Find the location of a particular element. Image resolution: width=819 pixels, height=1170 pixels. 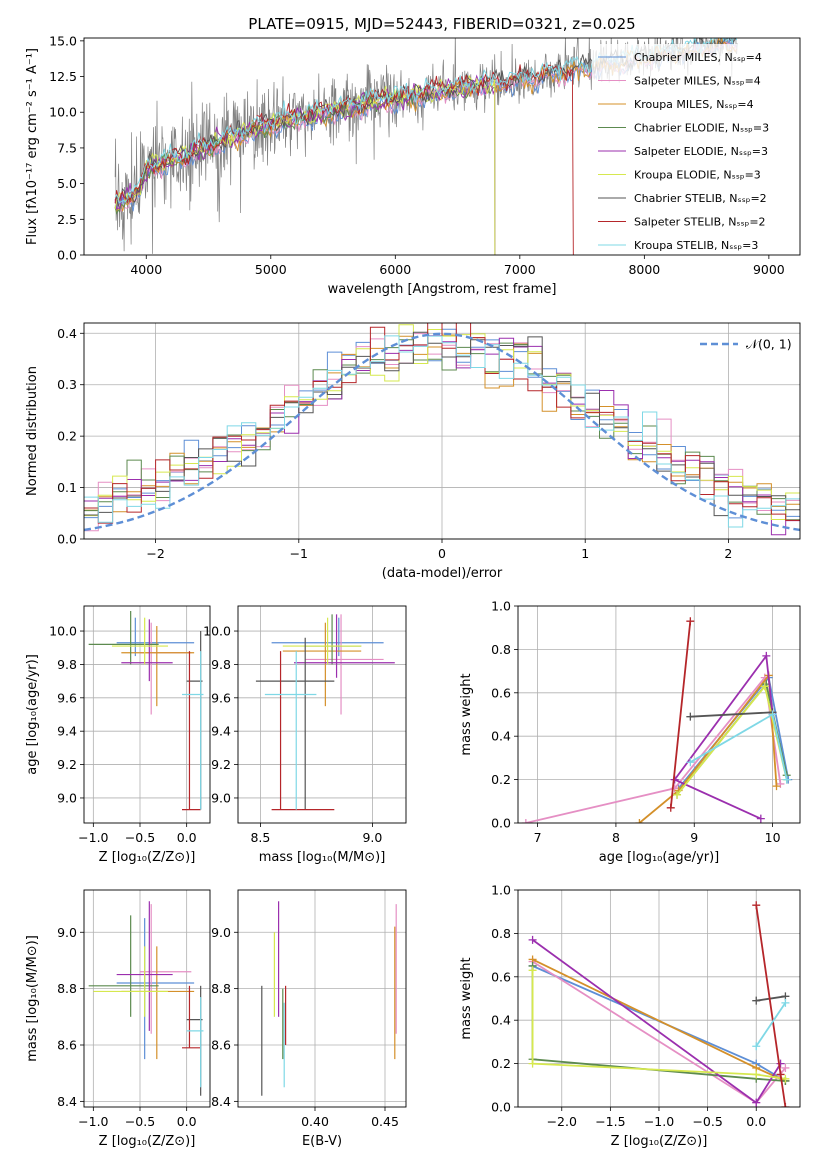

x-tick-label: 0 is located at coordinates (442, 553).